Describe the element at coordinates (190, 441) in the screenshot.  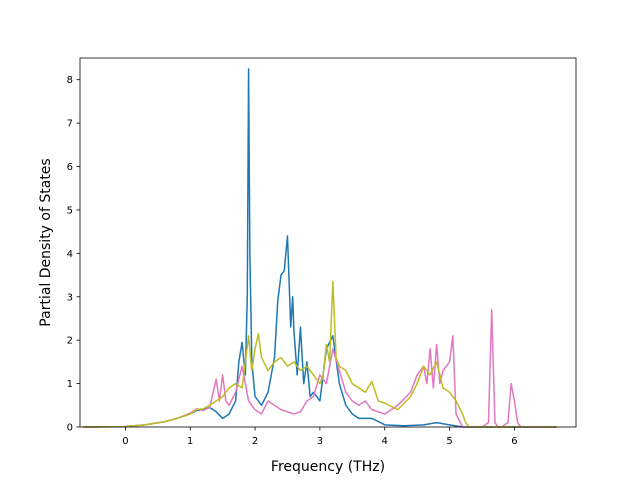
I see `x-tick-label: 1` at that location.